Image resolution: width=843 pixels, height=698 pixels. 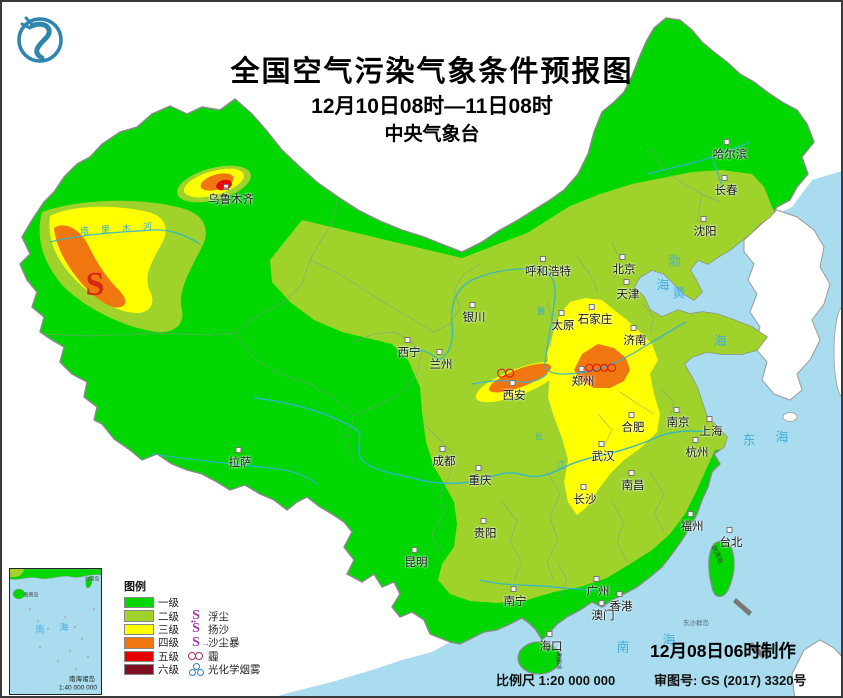 What do you see at coordinates (168, 629) in the screenshot?
I see `legend-level-label: 三级` at bounding box center [168, 629].